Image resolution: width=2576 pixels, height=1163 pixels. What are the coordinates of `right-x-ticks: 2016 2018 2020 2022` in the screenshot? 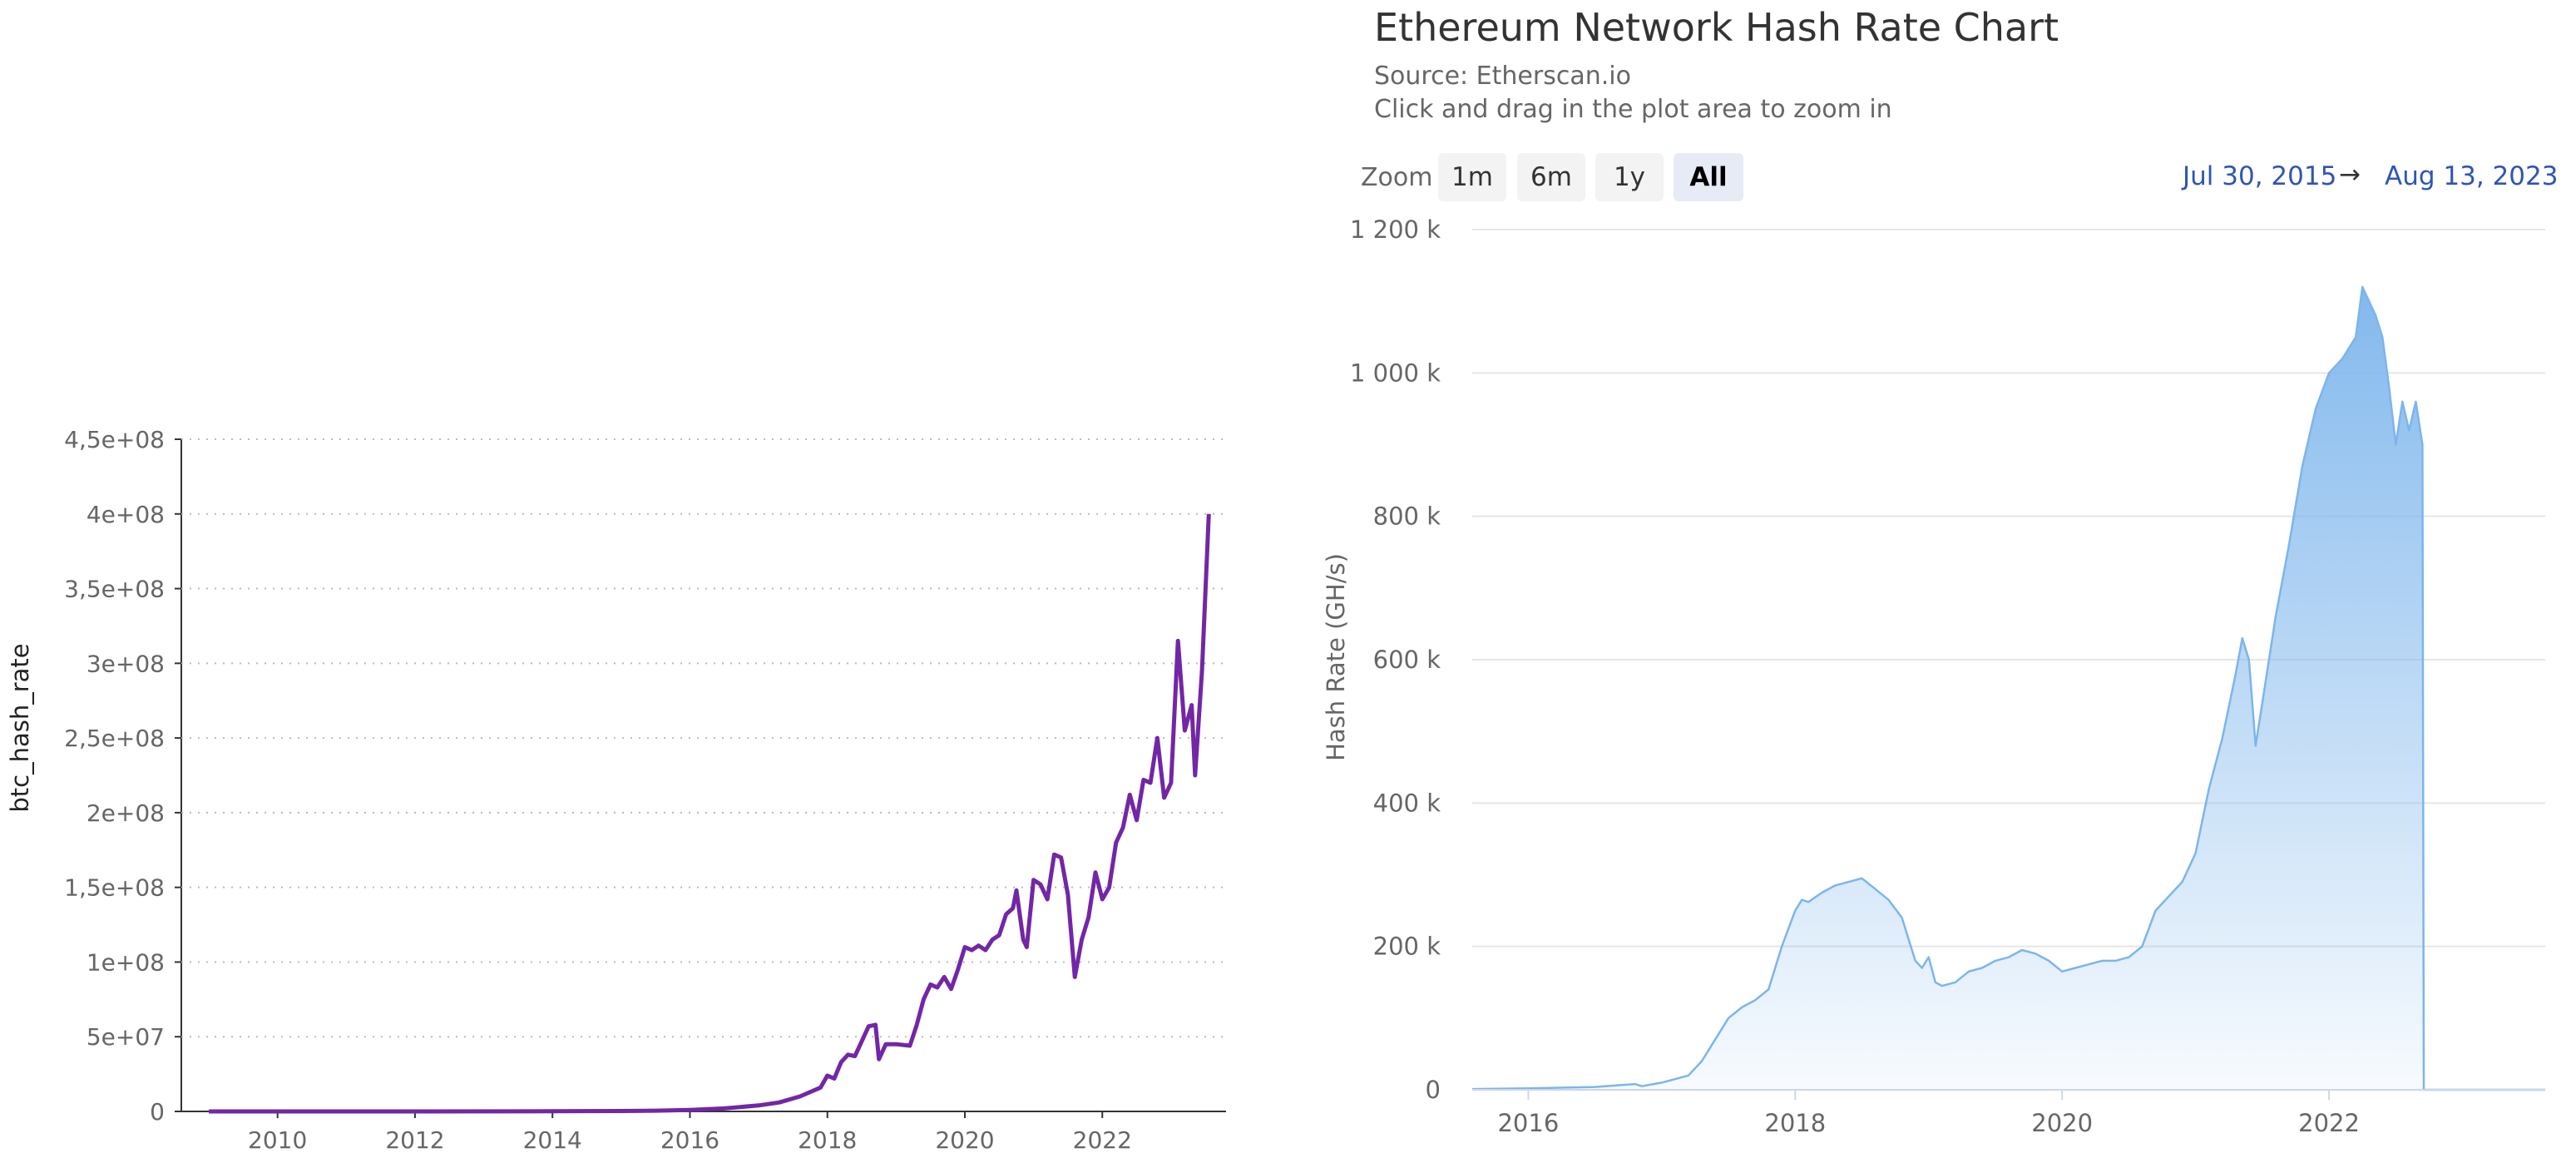 It's located at (1928, 1113).